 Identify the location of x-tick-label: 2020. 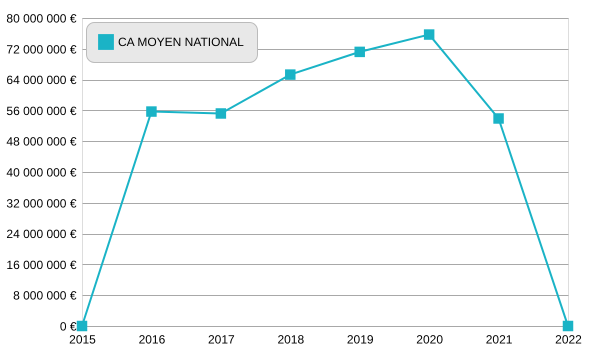
(430, 339).